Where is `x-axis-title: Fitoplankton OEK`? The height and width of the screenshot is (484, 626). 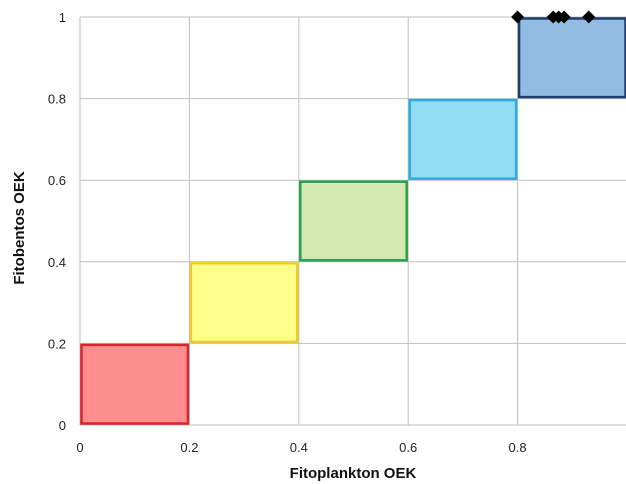
x-axis-title: Fitoplankton OEK is located at coordinates (353, 473).